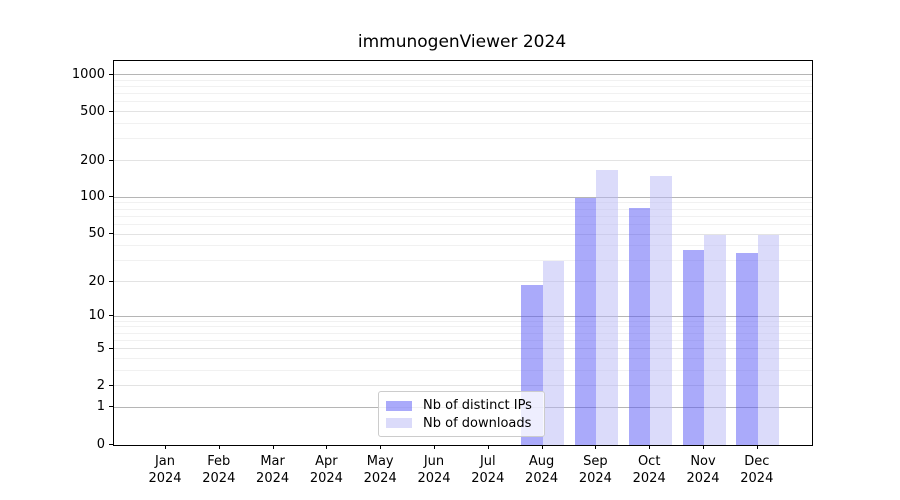  Describe the element at coordinates (96, 233) in the screenshot. I see `y-tick-label: 50` at that location.